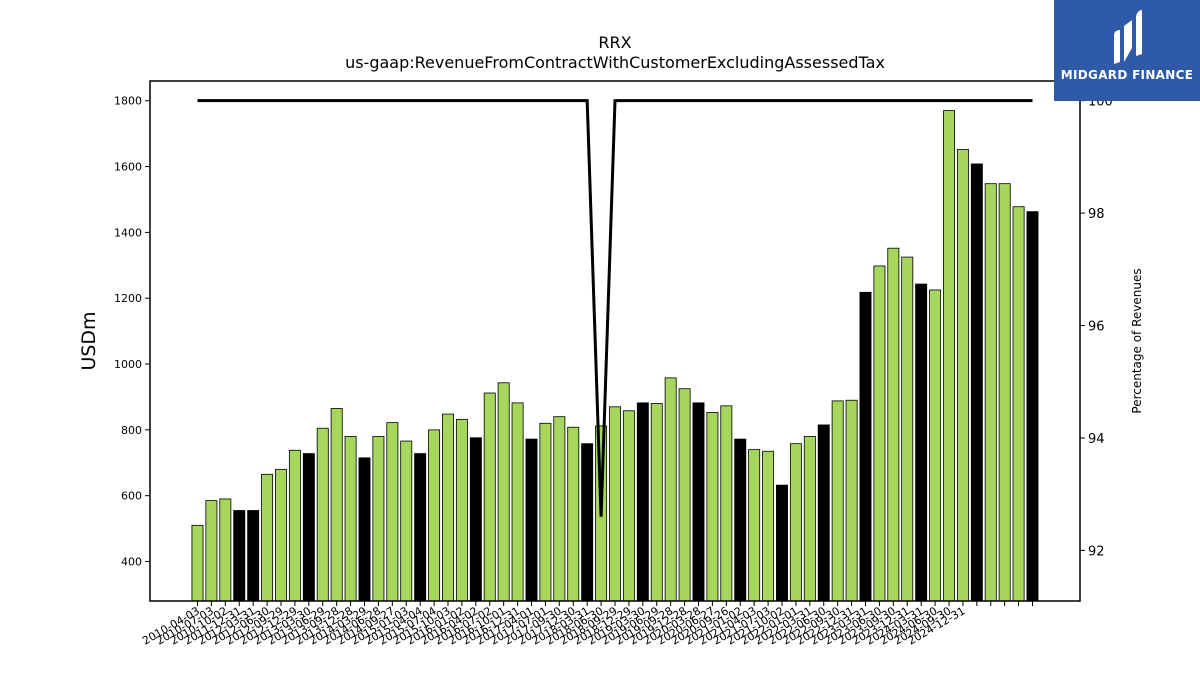  Describe the element at coordinates (128, 167) in the screenshot. I see `y-tick-label: 1600` at that location.